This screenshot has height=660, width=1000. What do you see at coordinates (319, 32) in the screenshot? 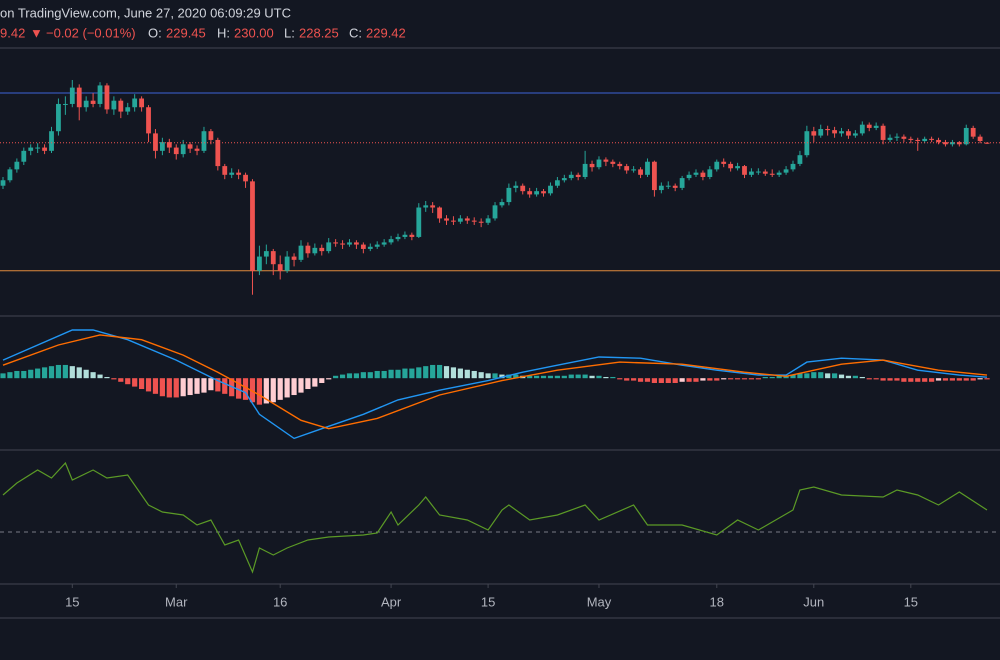
I see `ohlc-value: 228.25` at bounding box center [319, 32].